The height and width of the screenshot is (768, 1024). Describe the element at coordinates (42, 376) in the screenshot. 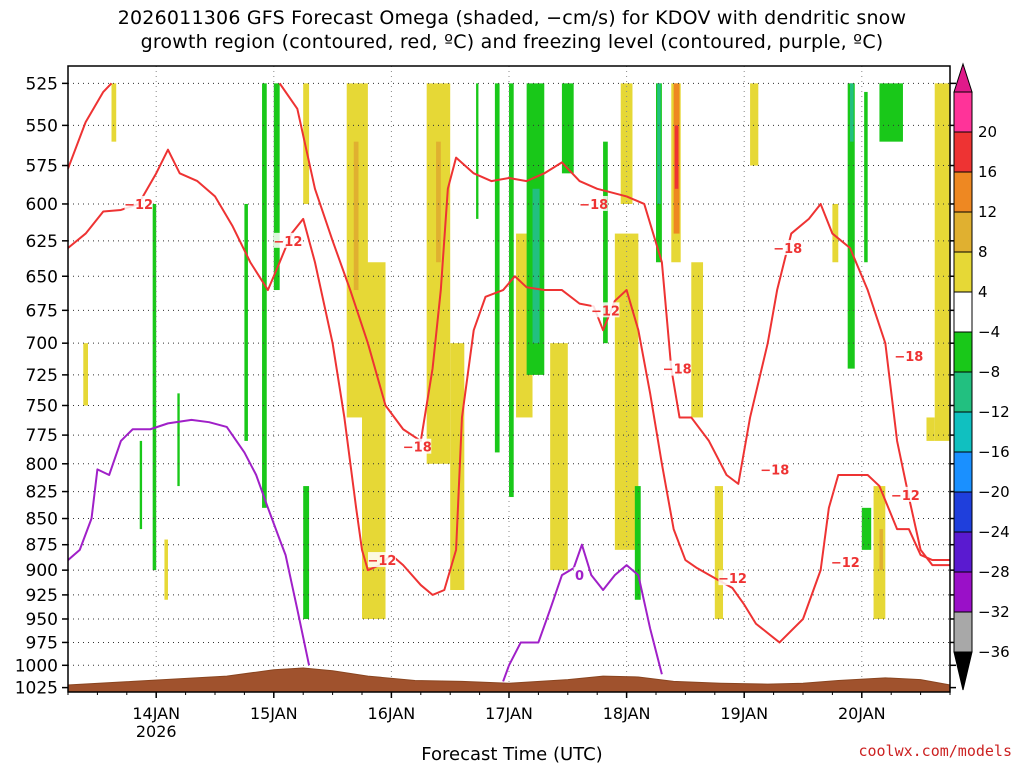

I see `y-tick-label: 725` at that location.